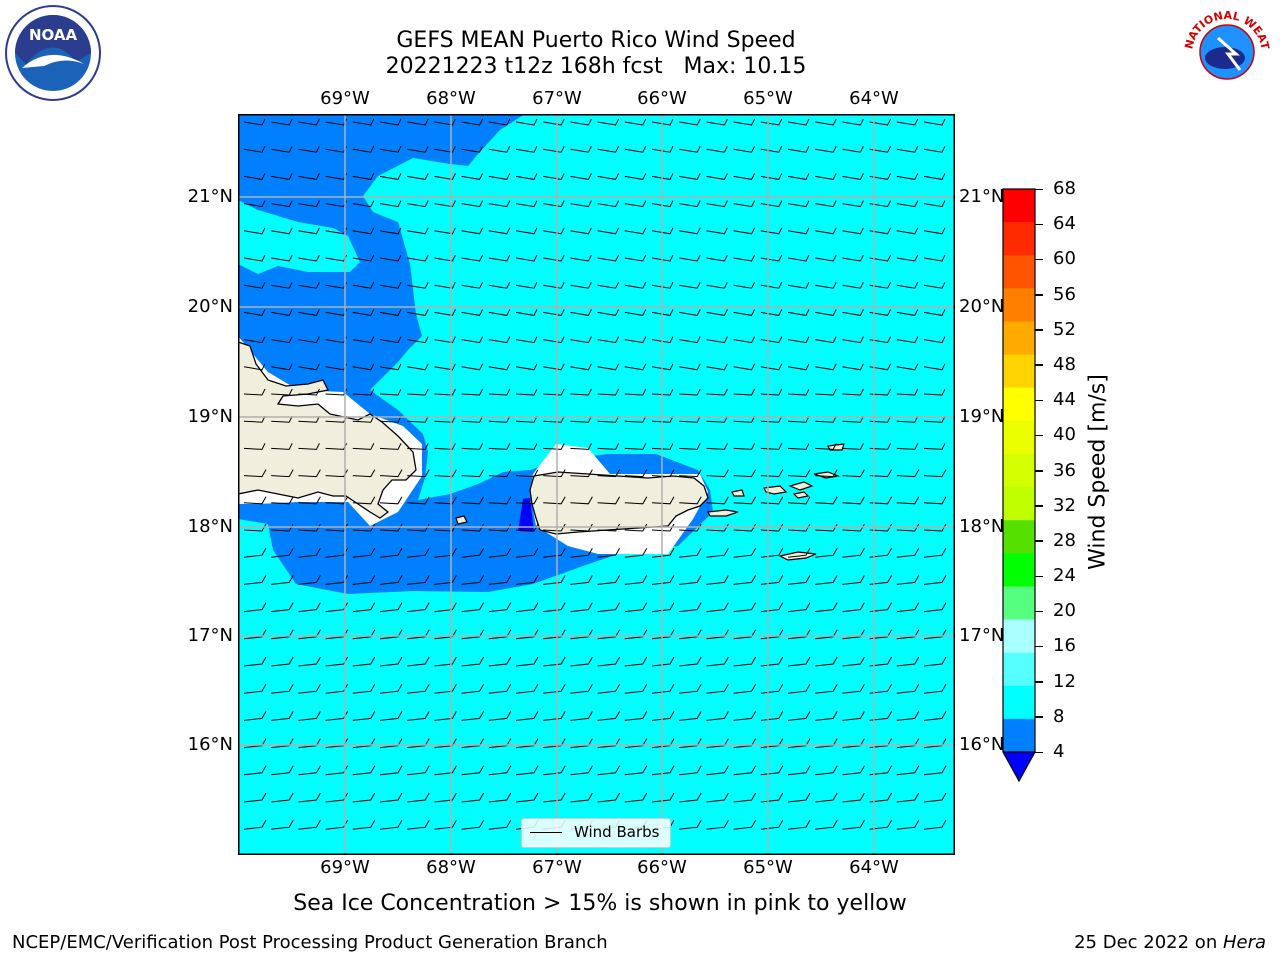  What do you see at coordinates (596, 66) in the screenshot?
I see `map-subtitle-line: 20221223 t12z 168h fcst Max: 10.15` at bounding box center [596, 66].